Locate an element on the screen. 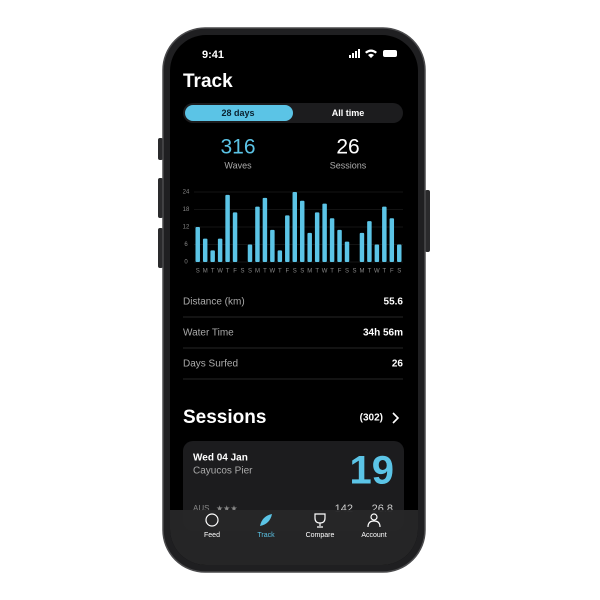 This screenshot has width=600, height=600. session-rating: ★★★ is located at coordinates (227, 508).